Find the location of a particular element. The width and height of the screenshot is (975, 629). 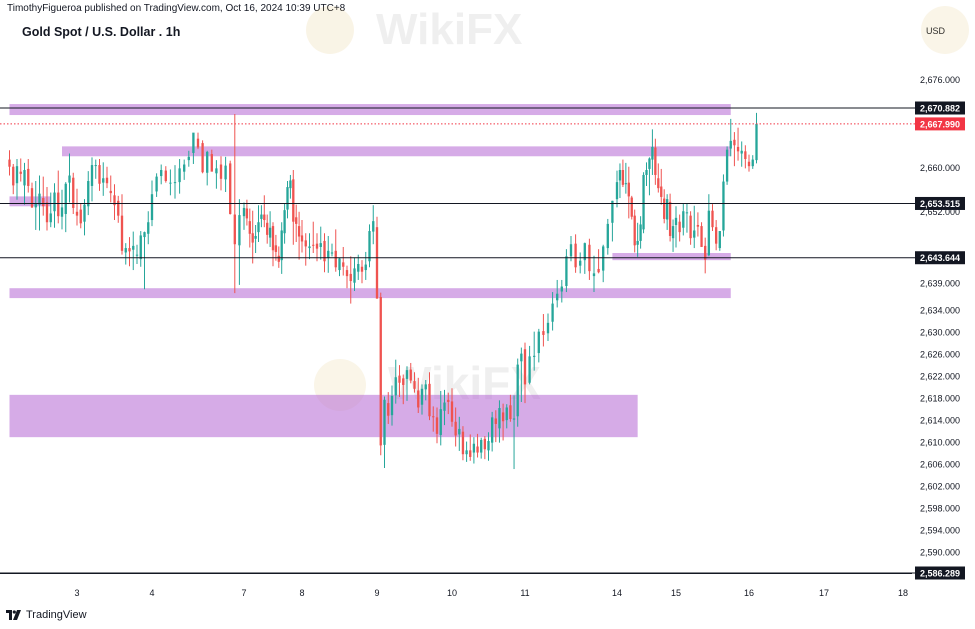

x-tick-label: 16 is located at coordinates (749, 593).